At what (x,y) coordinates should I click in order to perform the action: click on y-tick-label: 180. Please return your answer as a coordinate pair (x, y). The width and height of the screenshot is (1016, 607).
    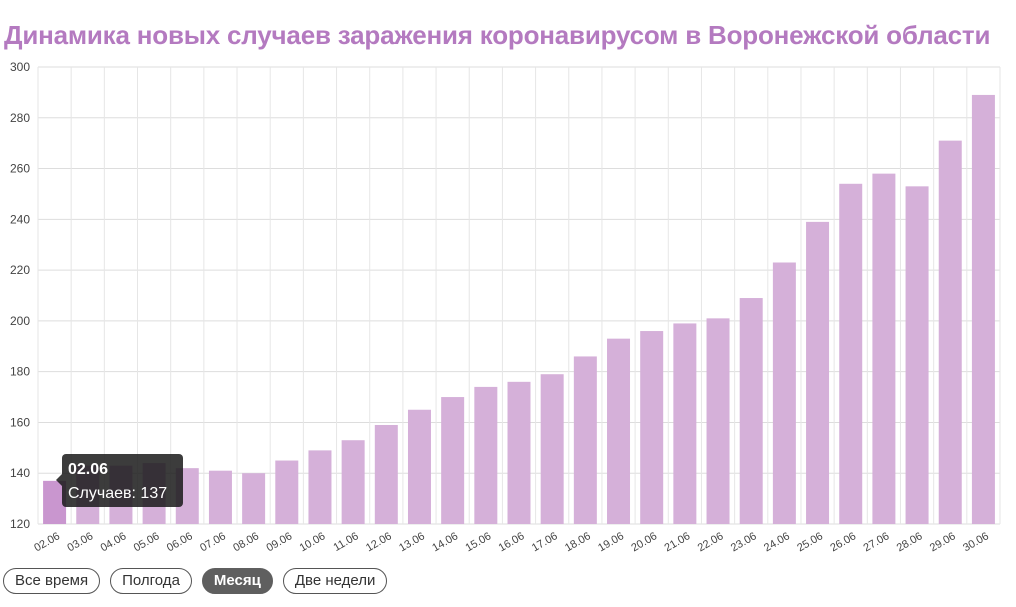
    Looking at the image, I should click on (20, 372).